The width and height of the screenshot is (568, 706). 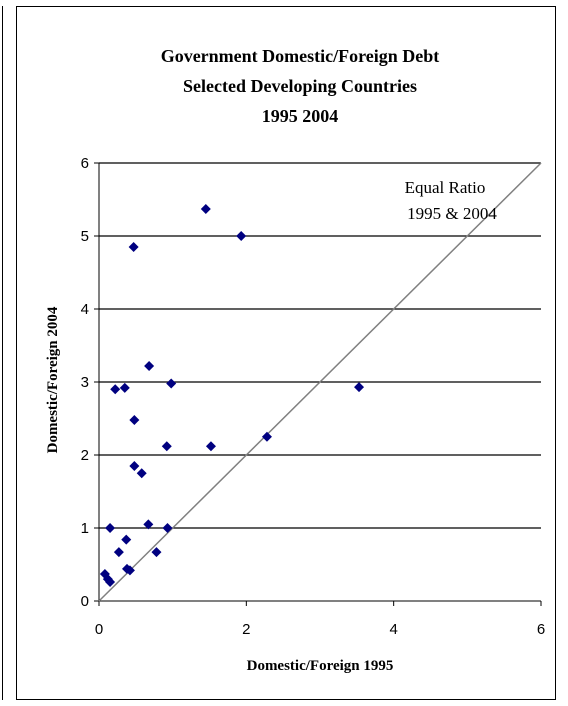 I want to click on y-axis-title: Domestic/Foreign 2004, so click(x=53, y=379).